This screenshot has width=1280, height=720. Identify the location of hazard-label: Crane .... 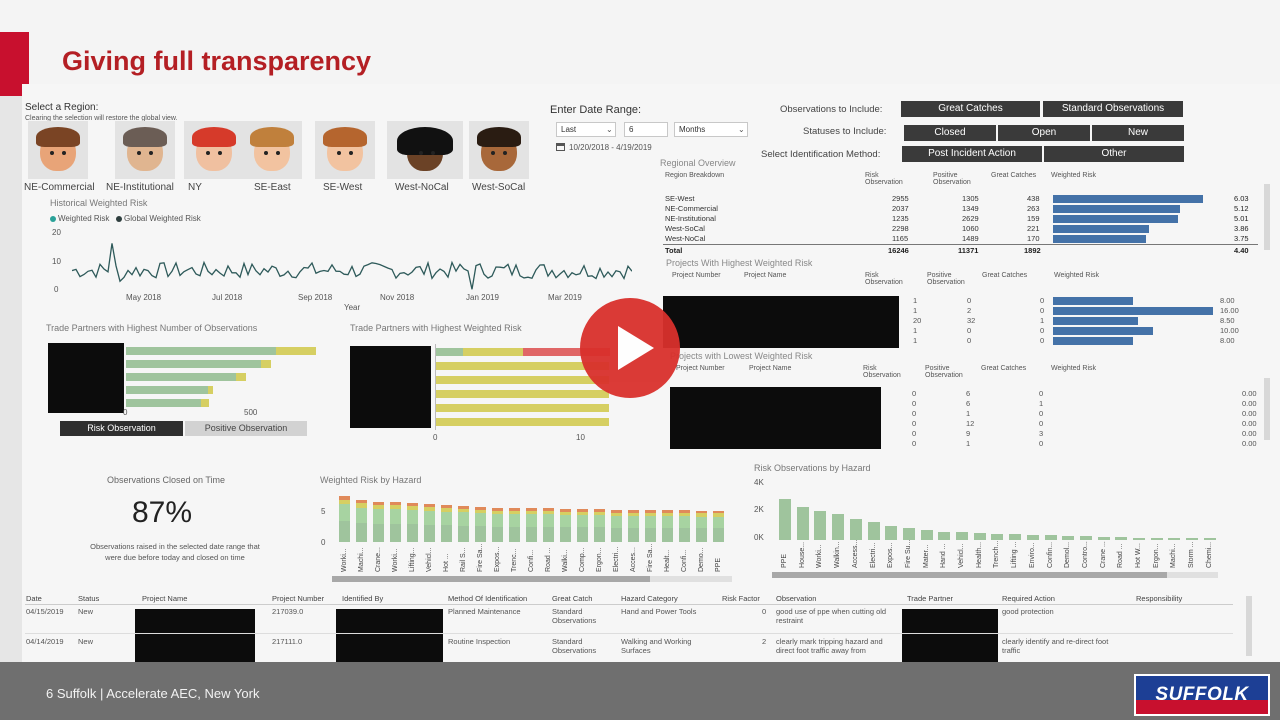
(1103, 554).